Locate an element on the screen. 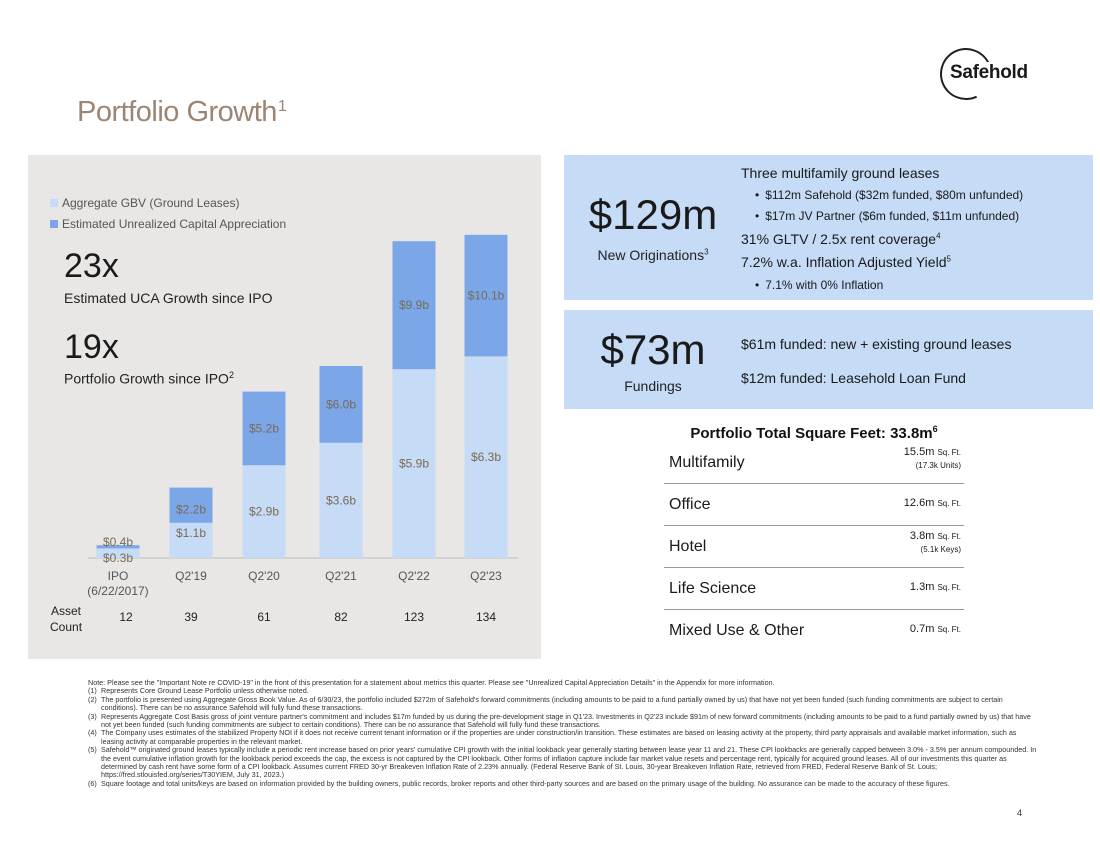  sqft-value: 1.3m Sq. Ft. is located at coordinates (935, 587).